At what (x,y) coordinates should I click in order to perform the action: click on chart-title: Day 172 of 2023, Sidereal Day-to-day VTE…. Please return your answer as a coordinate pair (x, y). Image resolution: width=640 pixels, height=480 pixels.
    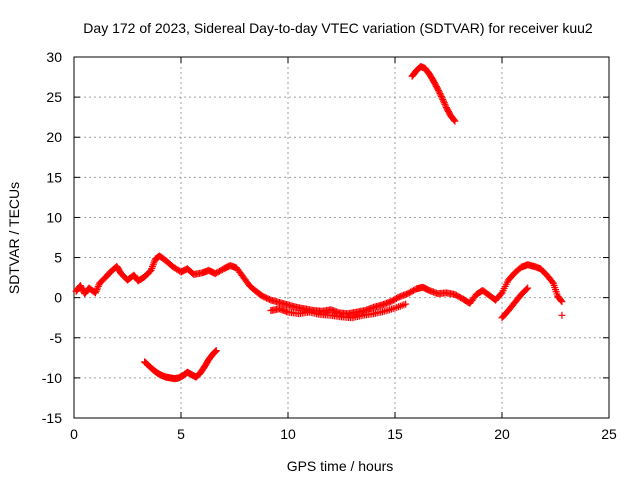
    Looking at the image, I should click on (338, 28).